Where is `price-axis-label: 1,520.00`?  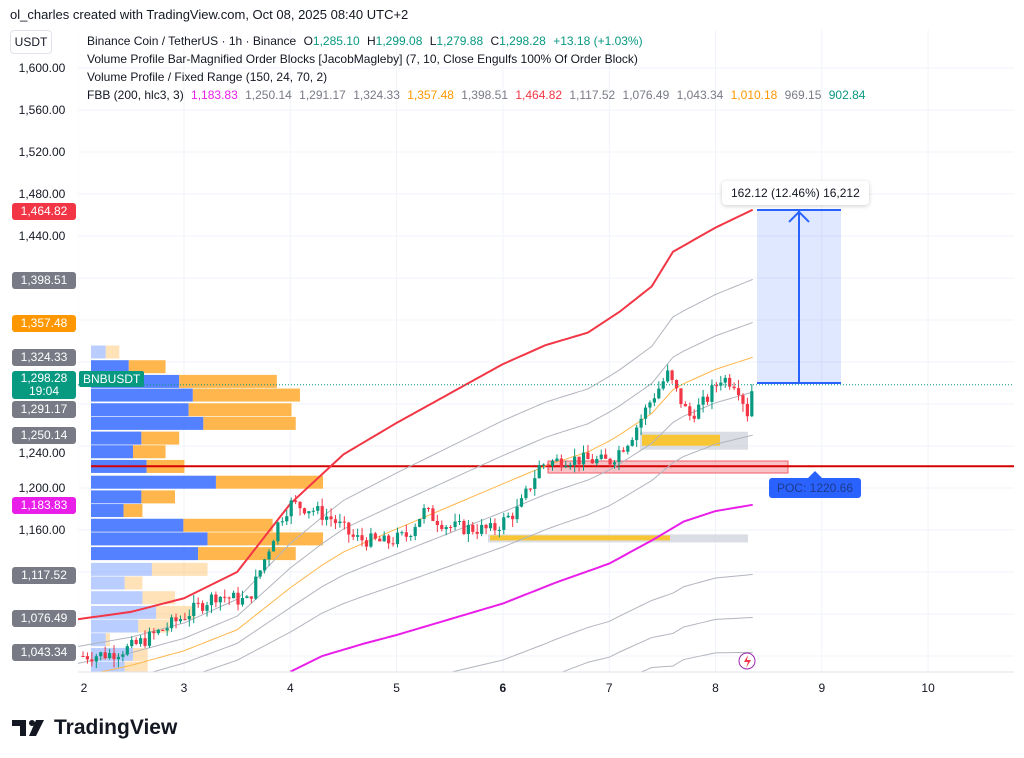 price-axis-label: 1,520.00 is located at coordinates (42, 152).